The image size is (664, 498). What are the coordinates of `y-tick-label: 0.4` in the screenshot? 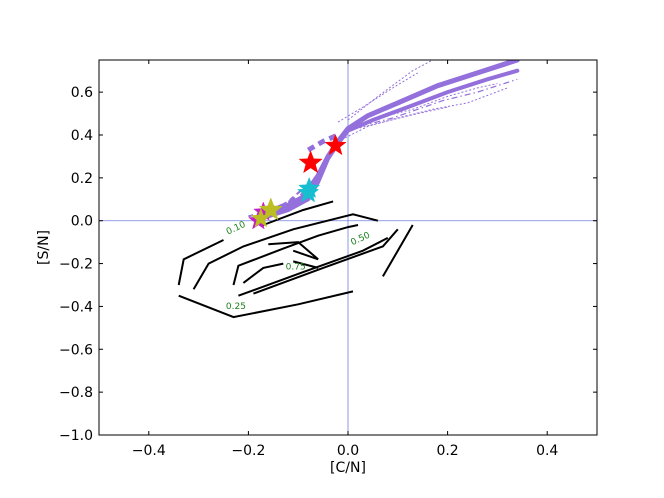 It's located at (82, 136).